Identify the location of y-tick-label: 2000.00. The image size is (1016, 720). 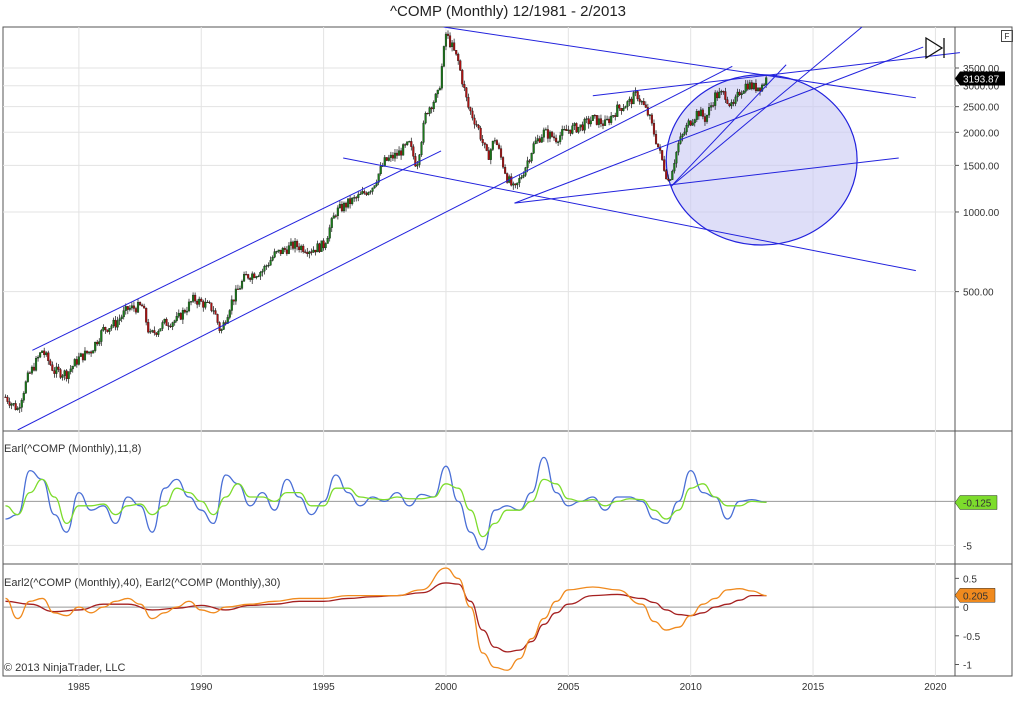
(981, 133).